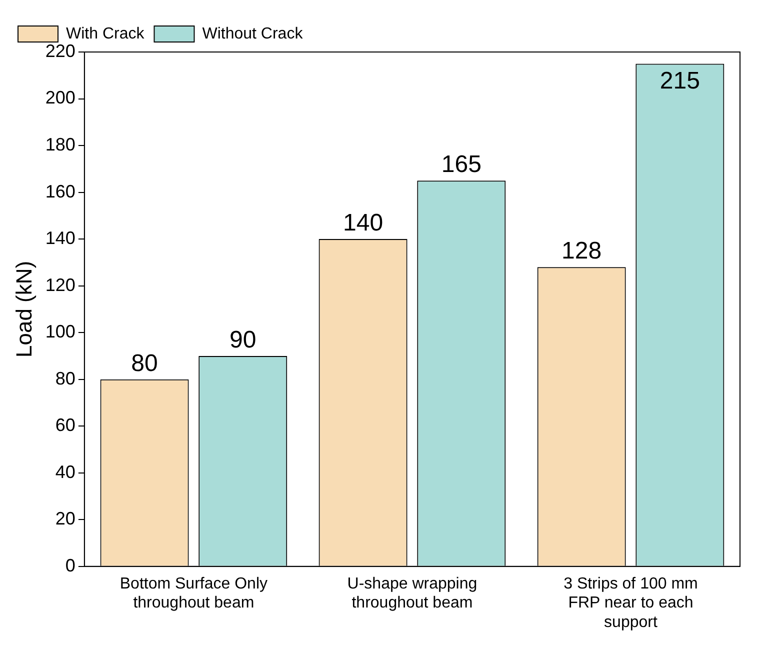  What do you see at coordinates (65, 518) in the screenshot?
I see `y-tick-label: 20` at bounding box center [65, 518].